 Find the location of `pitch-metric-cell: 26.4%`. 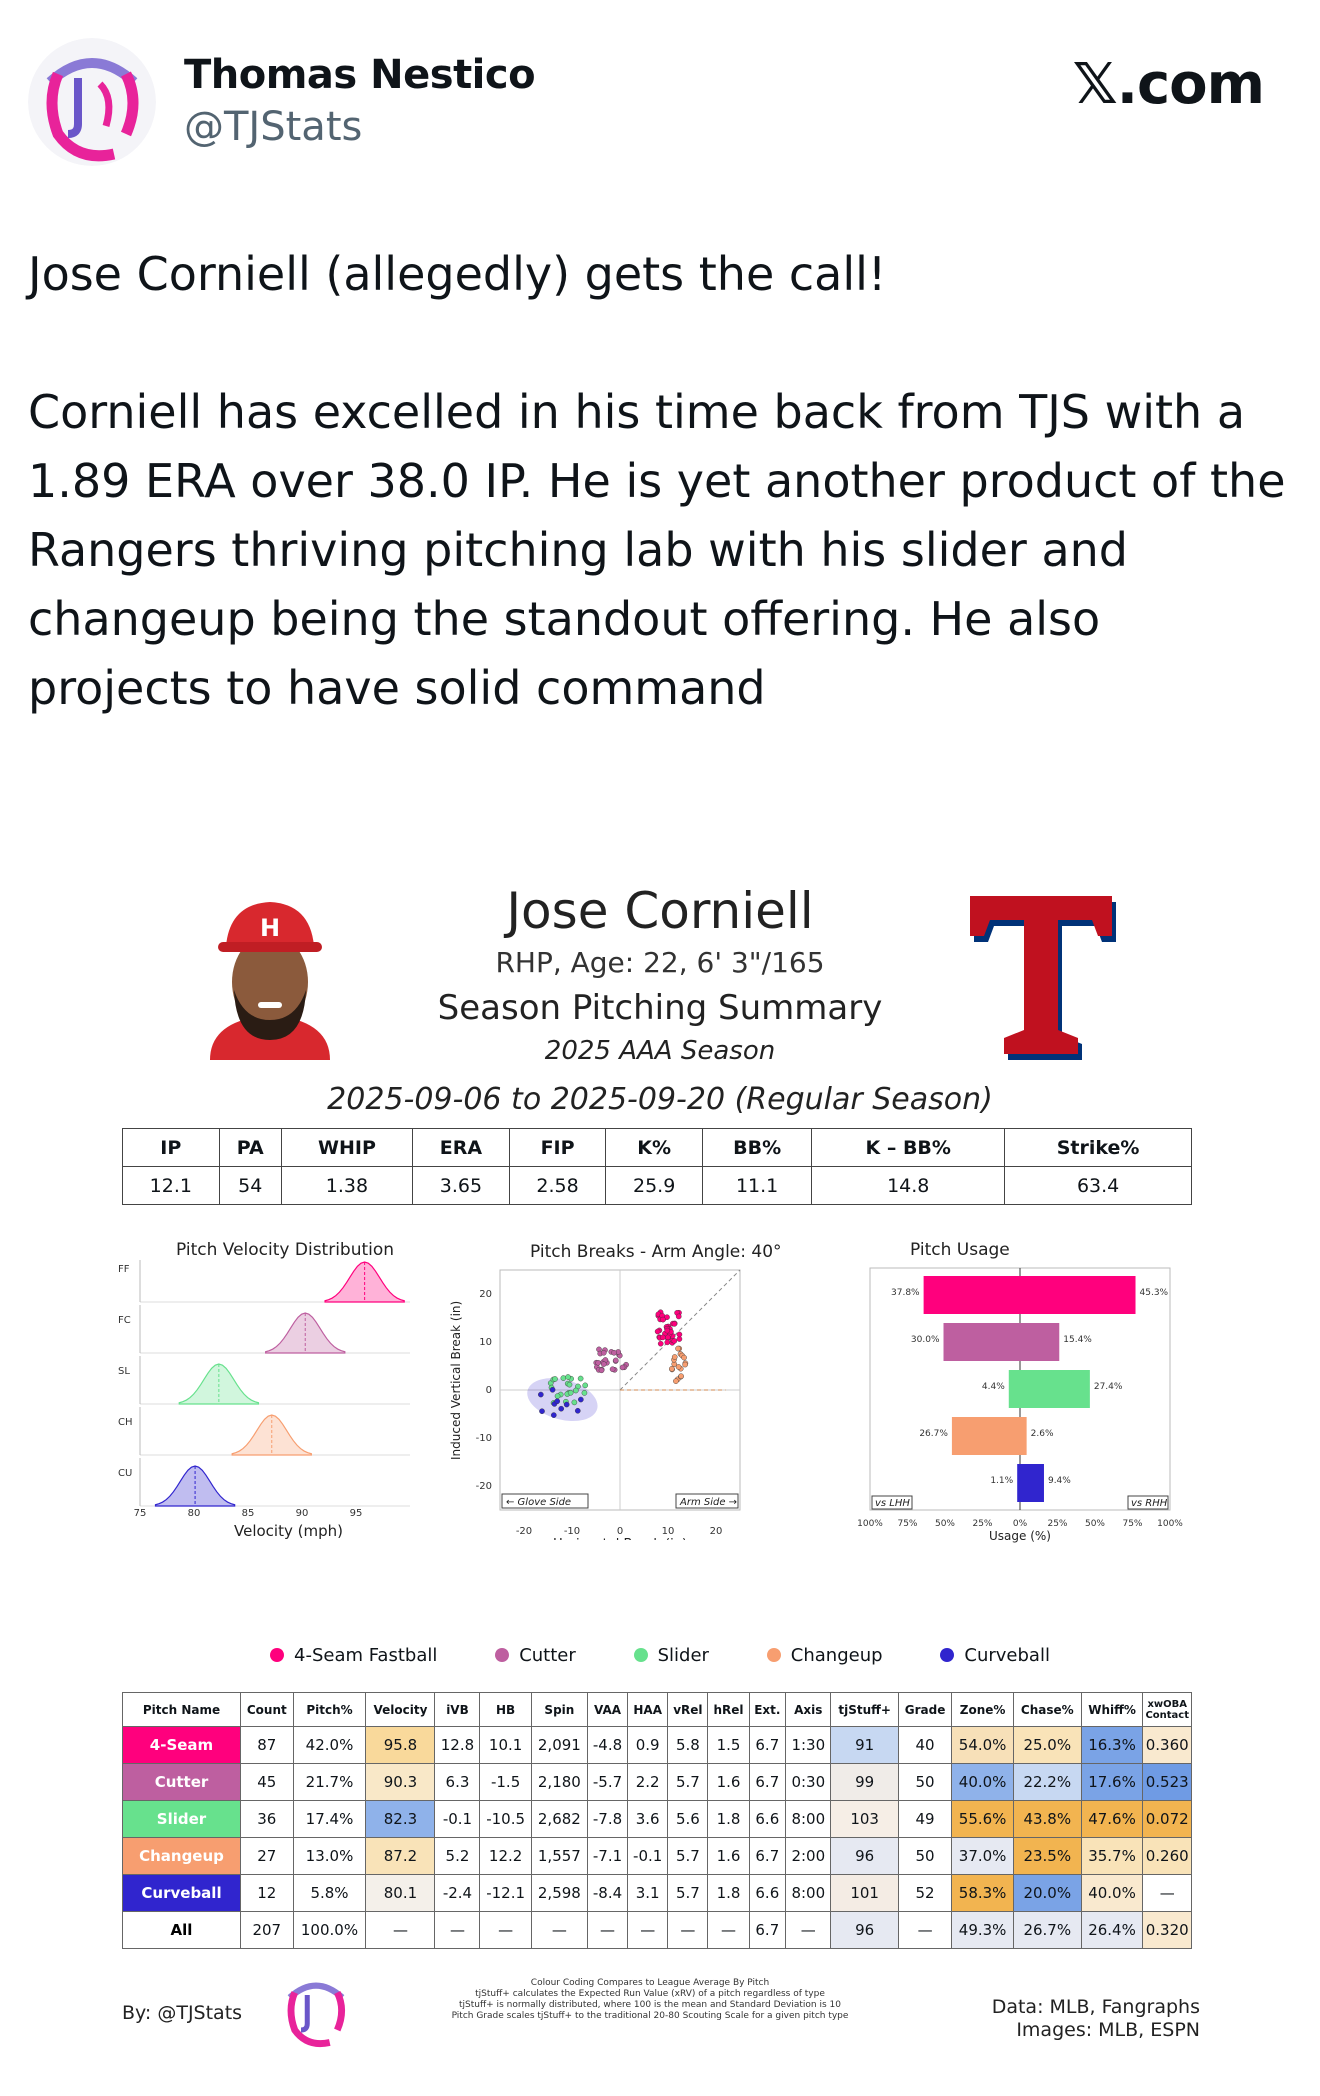

pitch-metric-cell: 26.4% is located at coordinates (1112, 1930).